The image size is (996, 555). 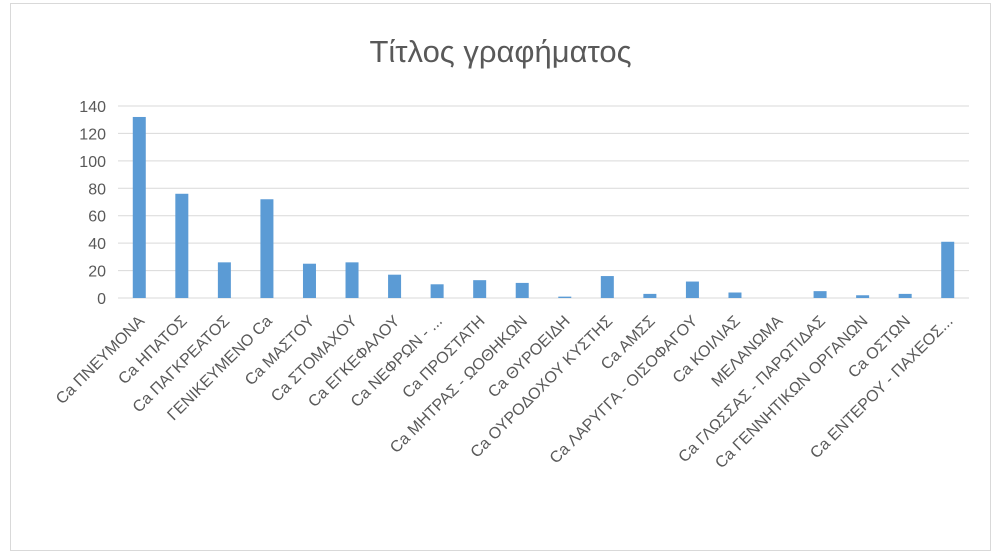 What do you see at coordinates (500, 51) in the screenshot?
I see `chart-title: Τίτλος γραφήματος` at bounding box center [500, 51].